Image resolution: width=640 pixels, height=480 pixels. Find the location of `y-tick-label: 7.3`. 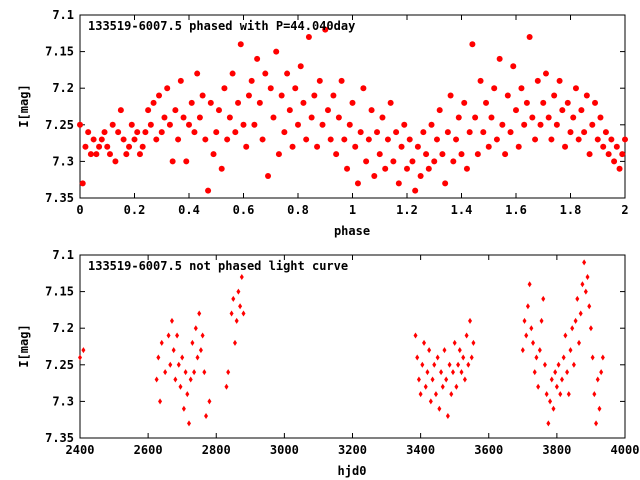

y-tick-label: 7.3 is located at coordinates (63, 161).